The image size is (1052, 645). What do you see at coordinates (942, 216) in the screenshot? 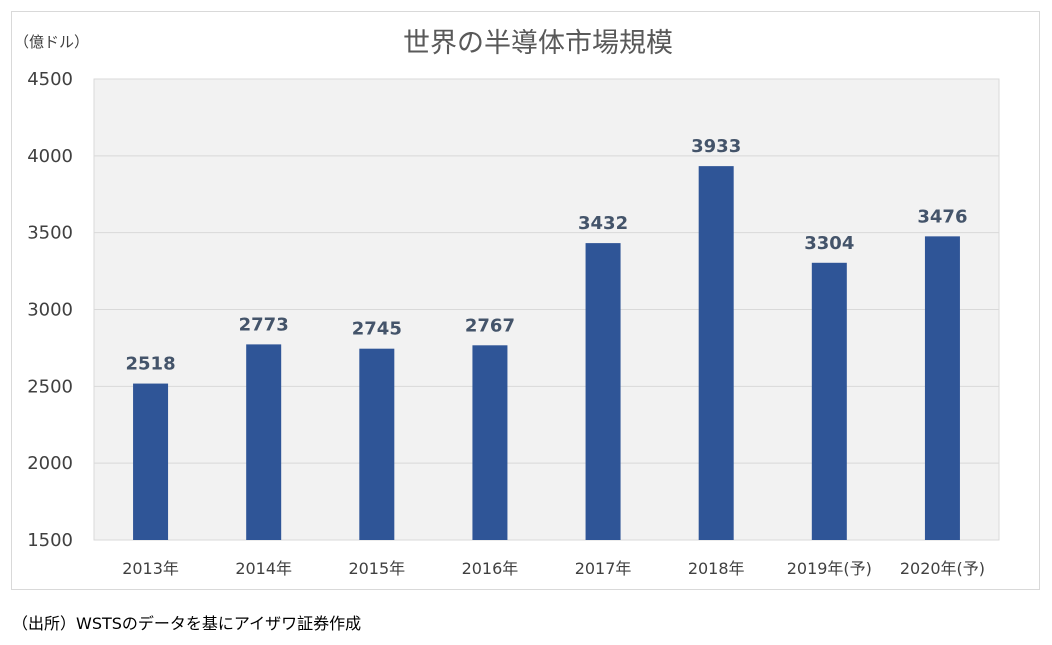
I see `bar-data-label: 3476` at bounding box center [942, 216].